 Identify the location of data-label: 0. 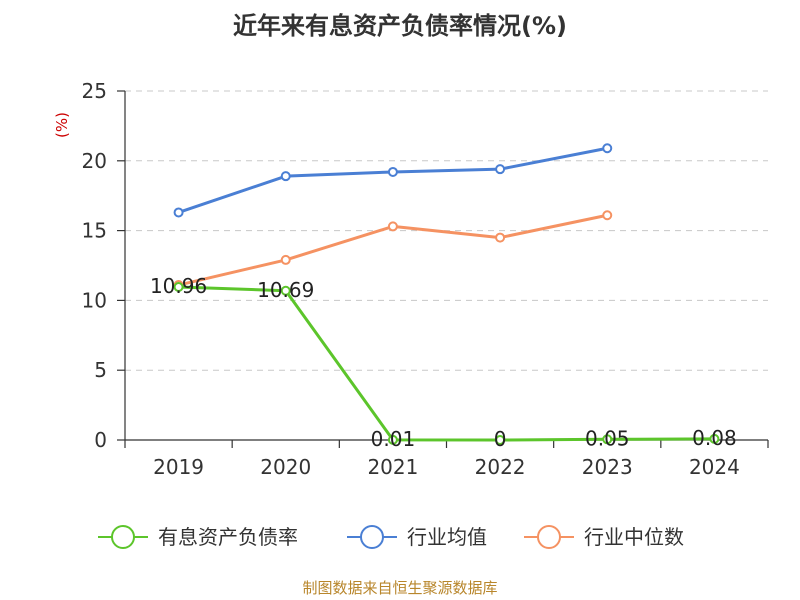
(500, 439).